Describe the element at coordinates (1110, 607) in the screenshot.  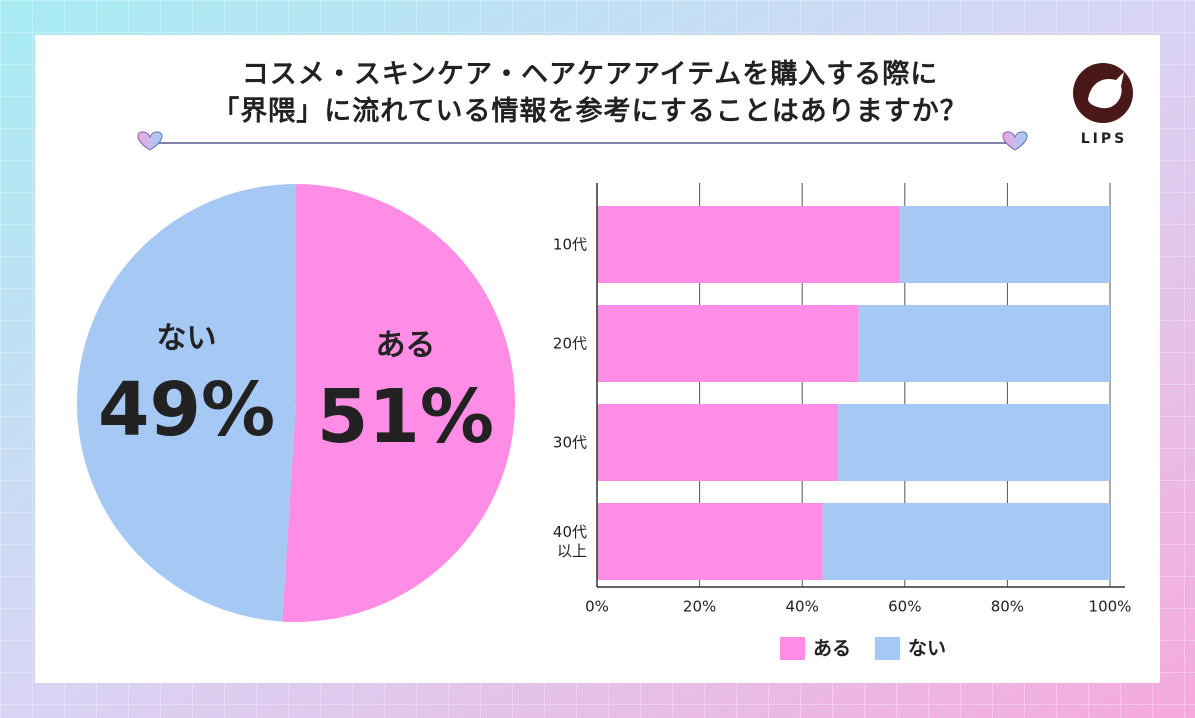
I see `x-tick-label: 100%` at that location.